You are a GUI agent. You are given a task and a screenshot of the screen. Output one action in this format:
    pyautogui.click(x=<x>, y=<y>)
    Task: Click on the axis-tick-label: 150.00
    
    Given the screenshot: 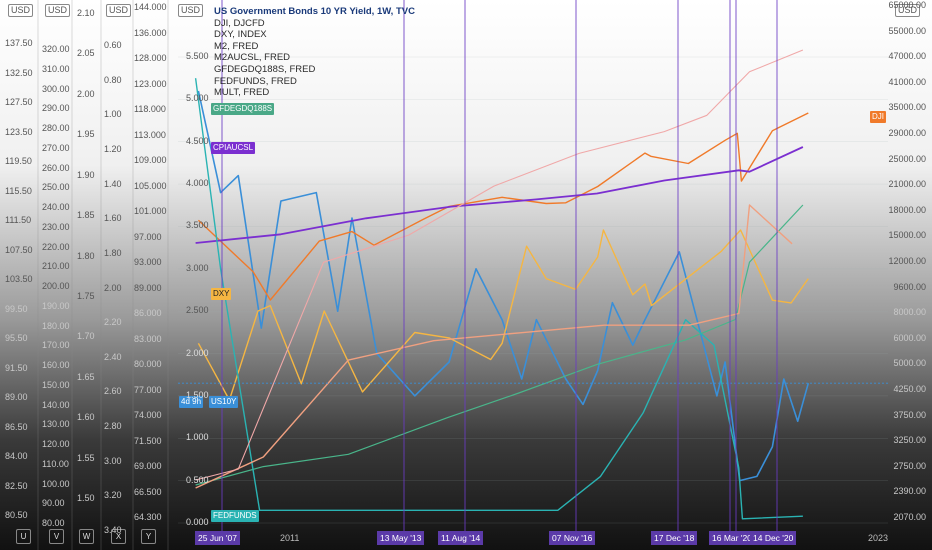 What is the action you would take?
    pyautogui.click(x=56, y=384)
    